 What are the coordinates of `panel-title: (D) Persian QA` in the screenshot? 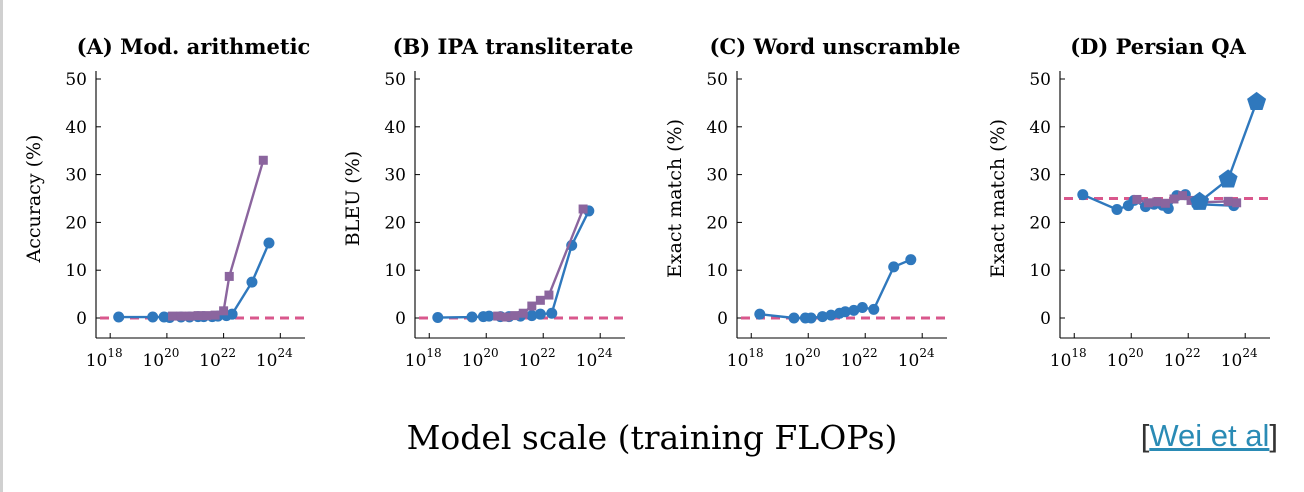 It's located at (1158, 46).